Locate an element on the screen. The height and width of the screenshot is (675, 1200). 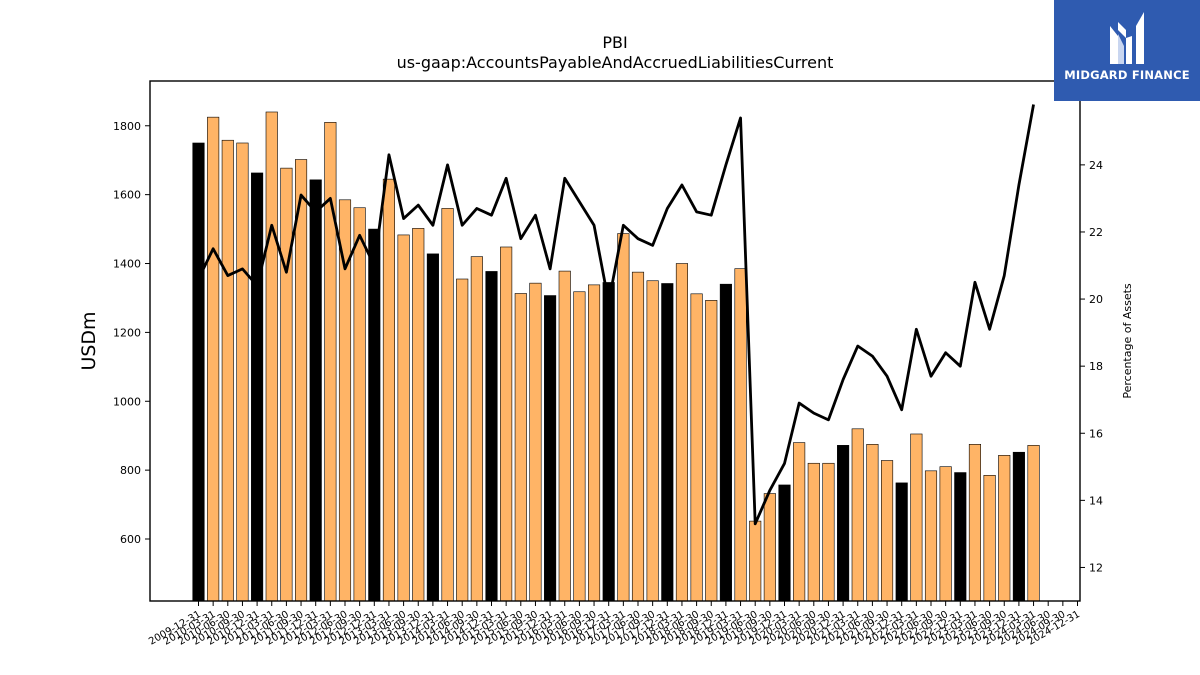
y-tick-label: 800 is located at coordinates (130, 470).